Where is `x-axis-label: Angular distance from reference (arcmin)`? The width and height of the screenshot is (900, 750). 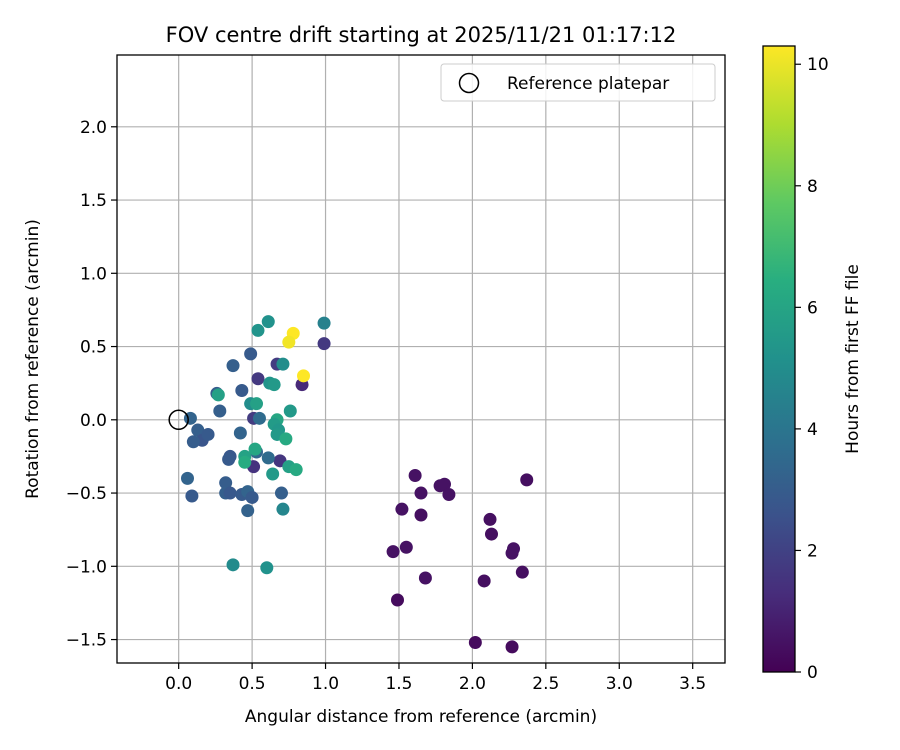
x-axis-label: Angular distance from reference (arcmin) is located at coordinates (421, 717).